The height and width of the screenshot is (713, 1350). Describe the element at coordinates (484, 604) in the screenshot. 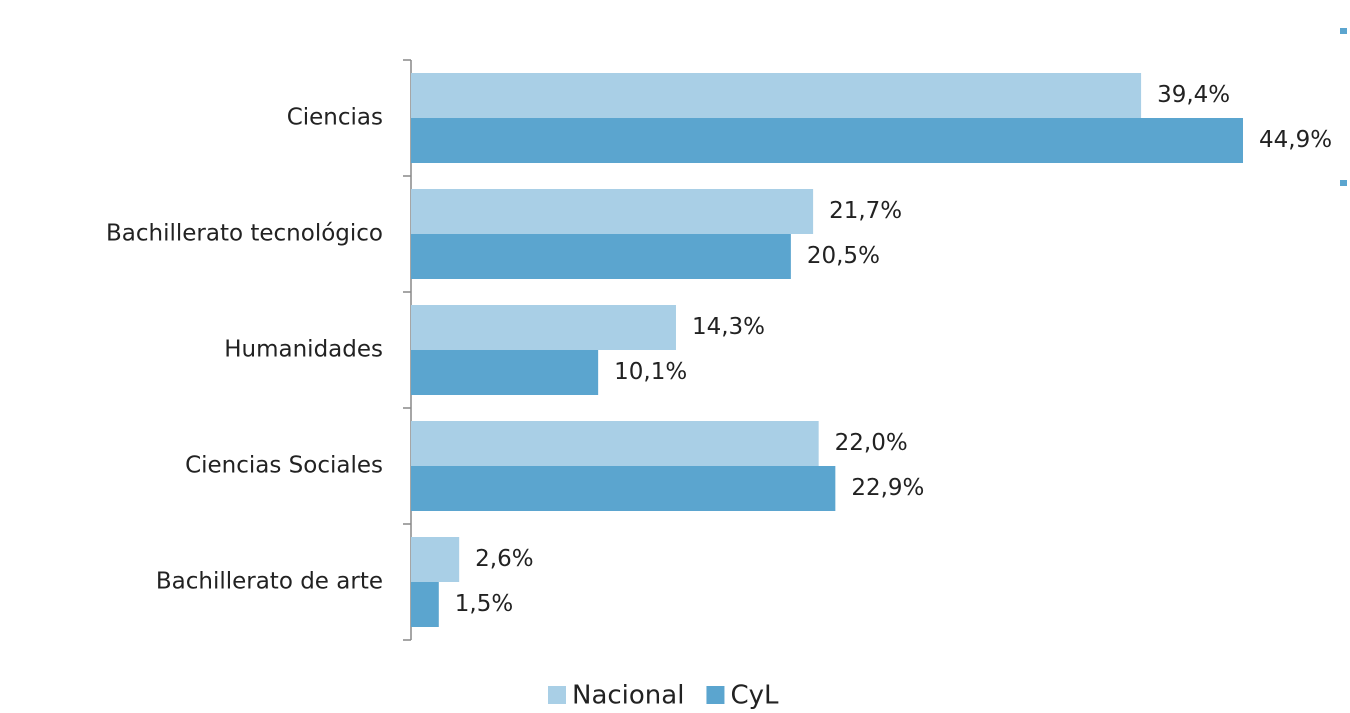

I see `data-label: 1,5%` at that location.